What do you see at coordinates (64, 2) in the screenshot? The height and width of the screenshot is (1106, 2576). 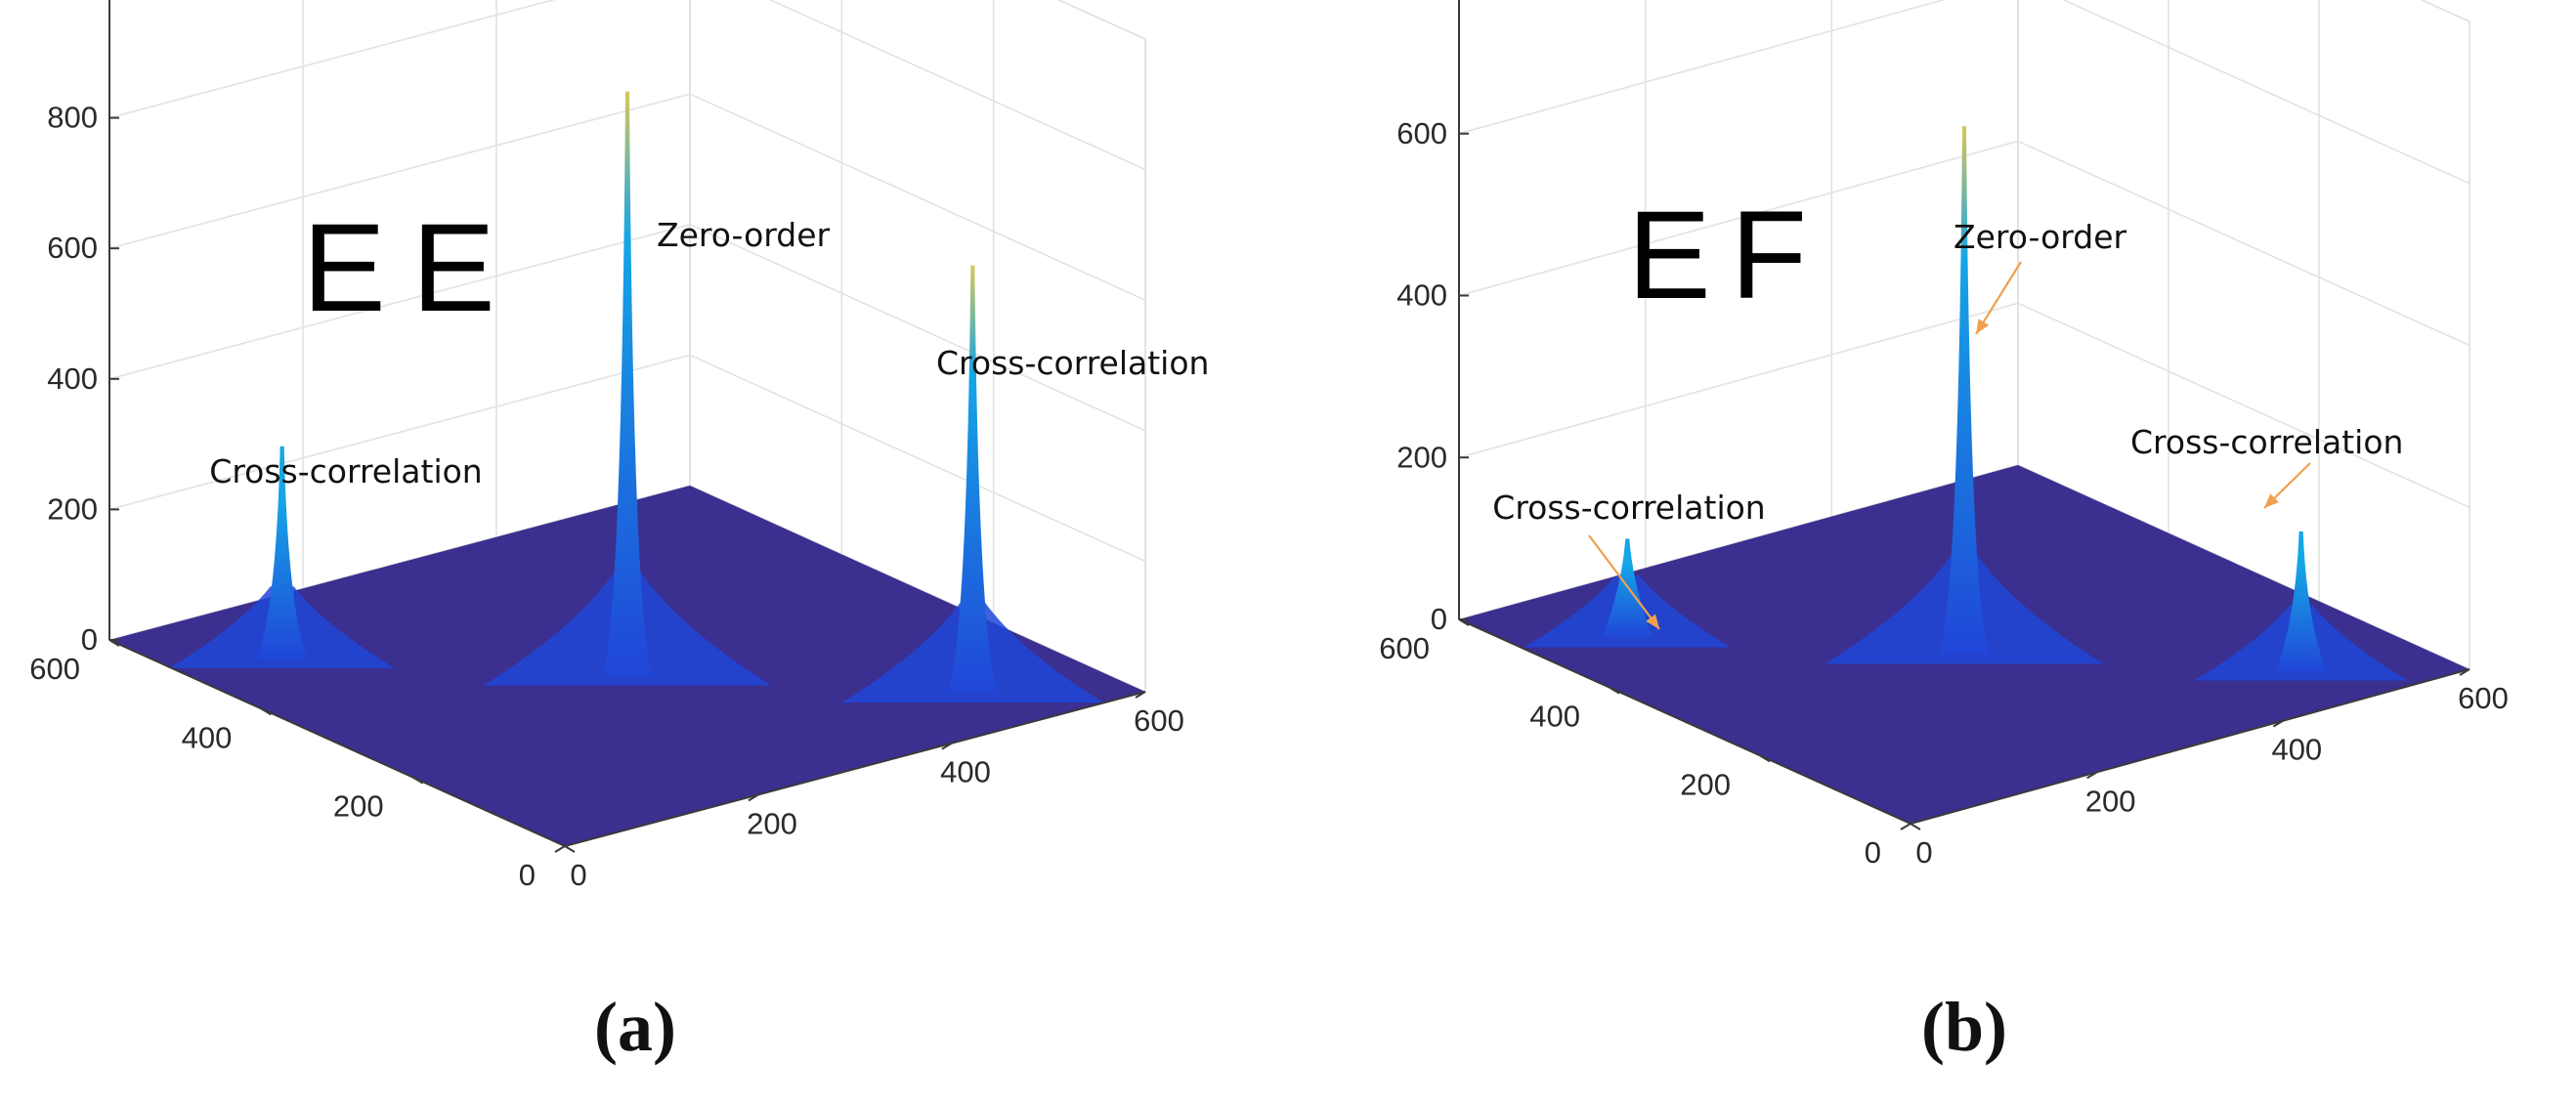 I see `z-tick-label: 1000` at bounding box center [64, 2].